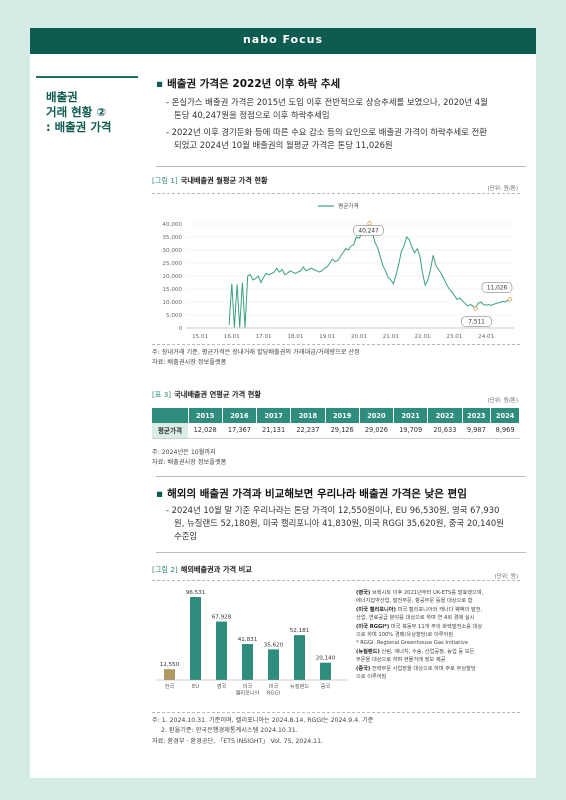 This screenshot has width=566, height=800. What do you see at coordinates (307, 431) in the screenshot?
I see `table-cell: 22,237` at bounding box center [307, 431].